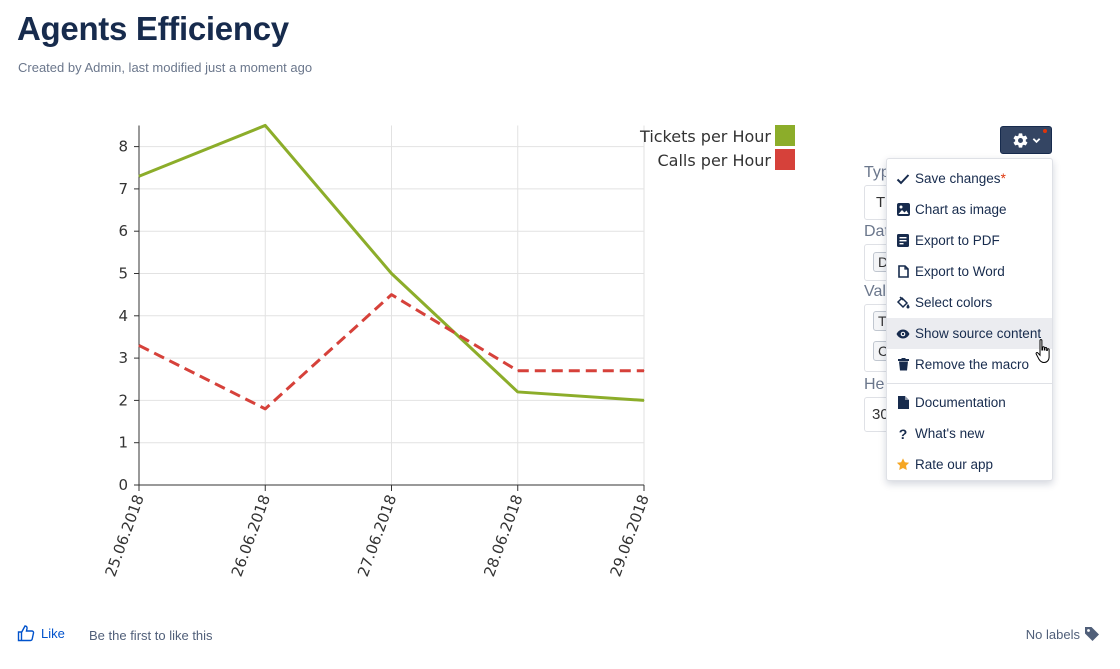 This screenshot has height=669, width=1120. I want to click on x-tick-label: 25.06.2018, so click(124, 535).